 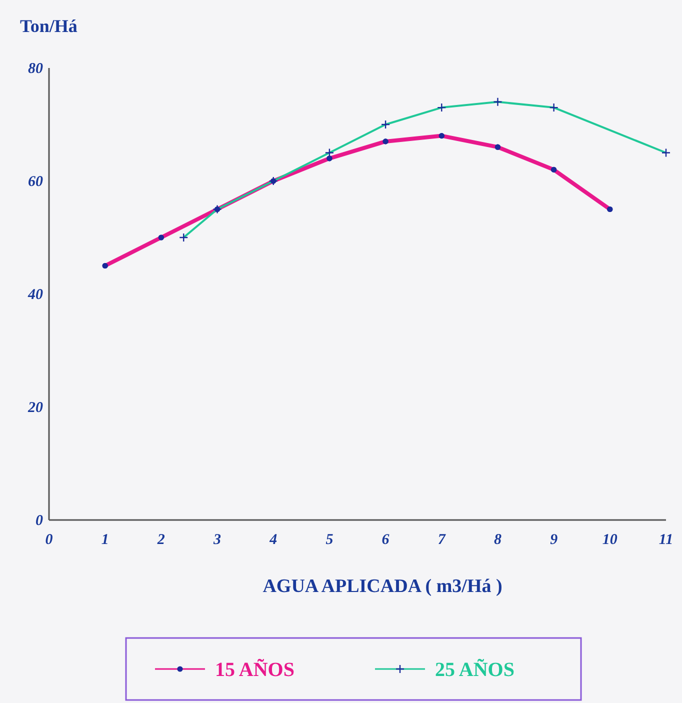 I want to click on y-tick-label: 80, so click(x=36, y=69).